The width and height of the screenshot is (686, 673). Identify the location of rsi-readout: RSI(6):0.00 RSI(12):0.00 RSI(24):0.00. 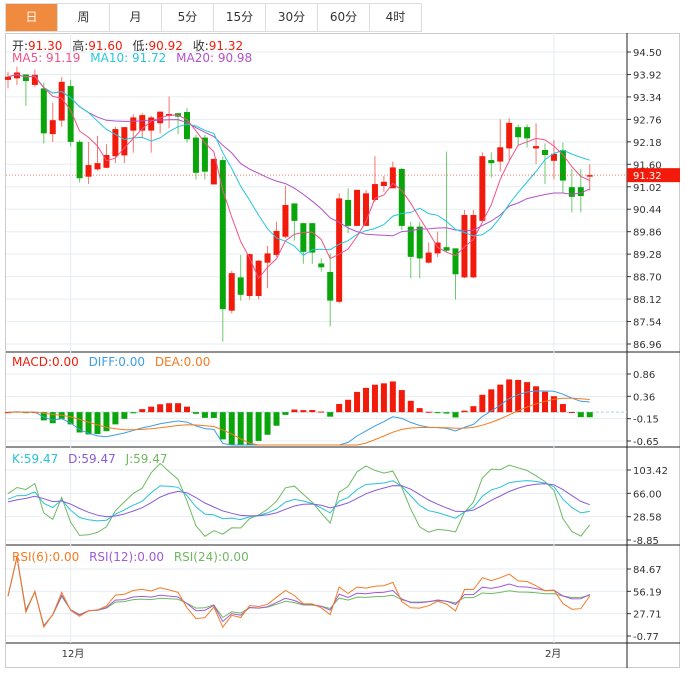
(133, 557).